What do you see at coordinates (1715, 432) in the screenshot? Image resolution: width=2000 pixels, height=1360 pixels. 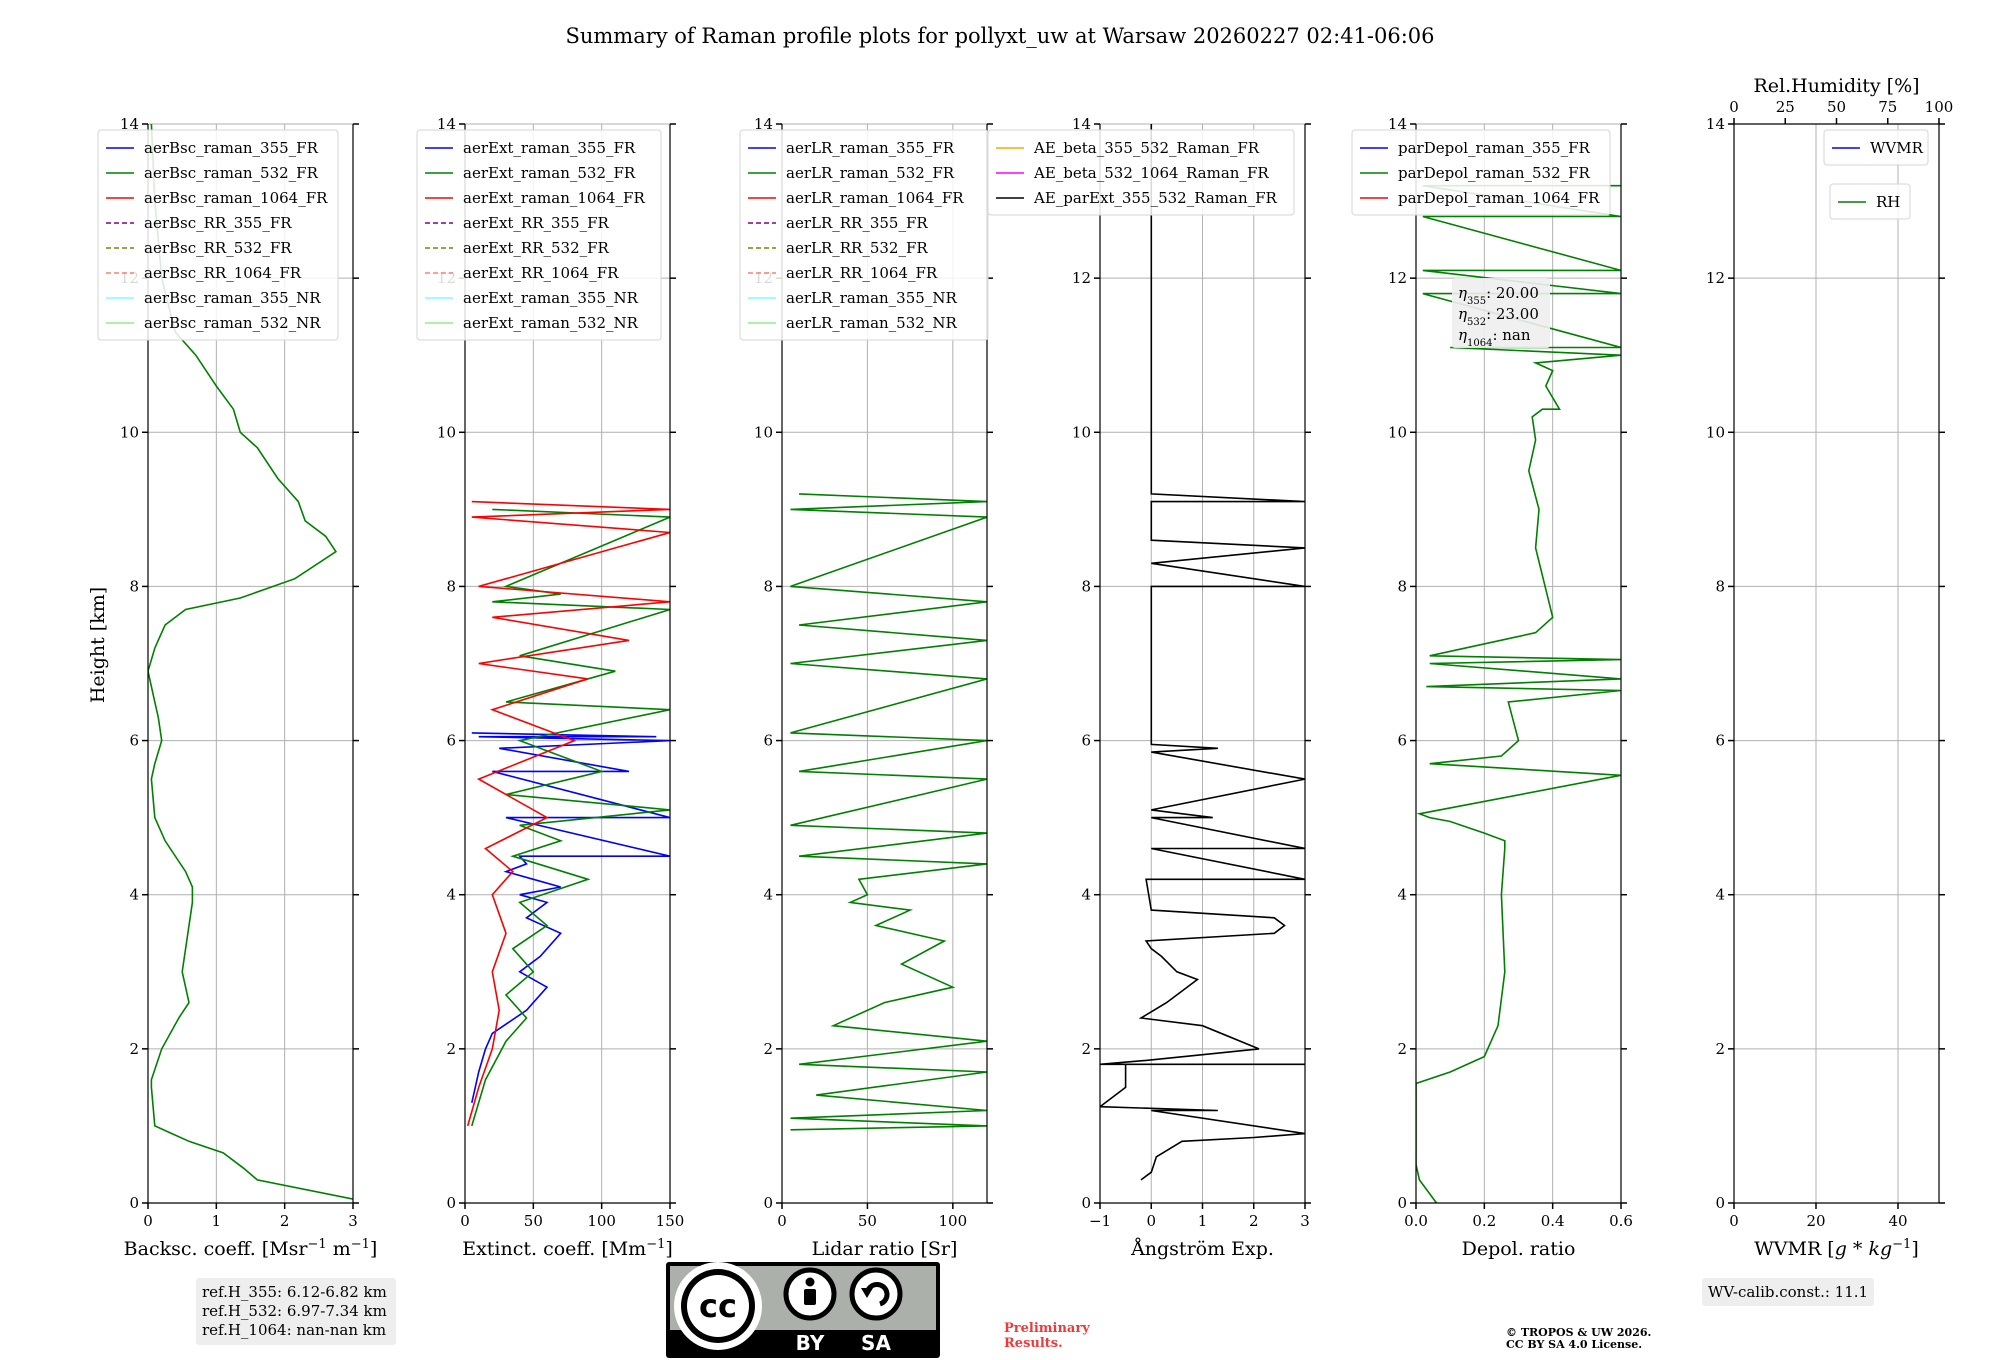 I see `ytick-label-wv-5: 10` at bounding box center [1715, 432].